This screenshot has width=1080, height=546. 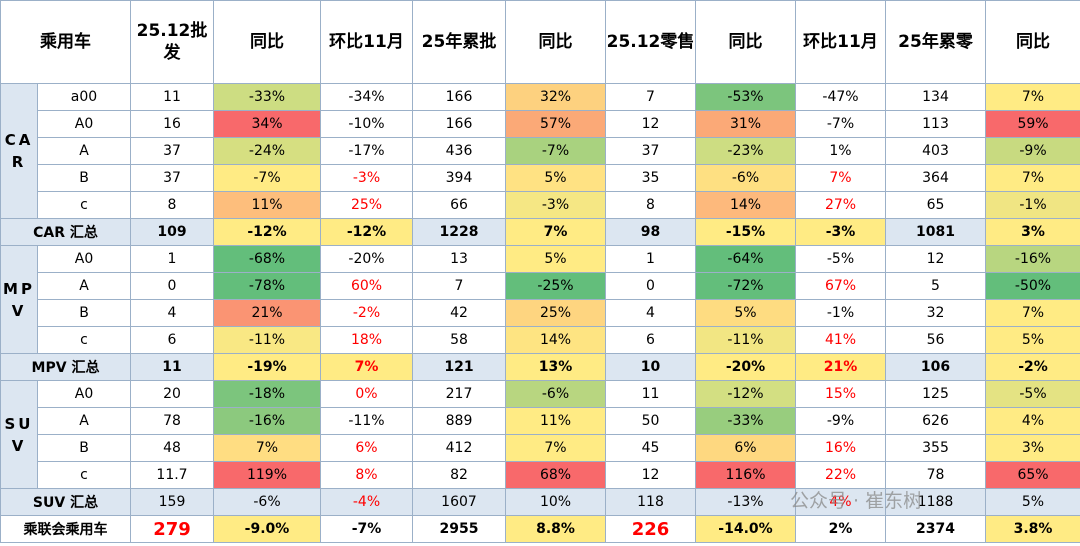 I want to click on value-cell: -6%, so click(x=745, y=178).